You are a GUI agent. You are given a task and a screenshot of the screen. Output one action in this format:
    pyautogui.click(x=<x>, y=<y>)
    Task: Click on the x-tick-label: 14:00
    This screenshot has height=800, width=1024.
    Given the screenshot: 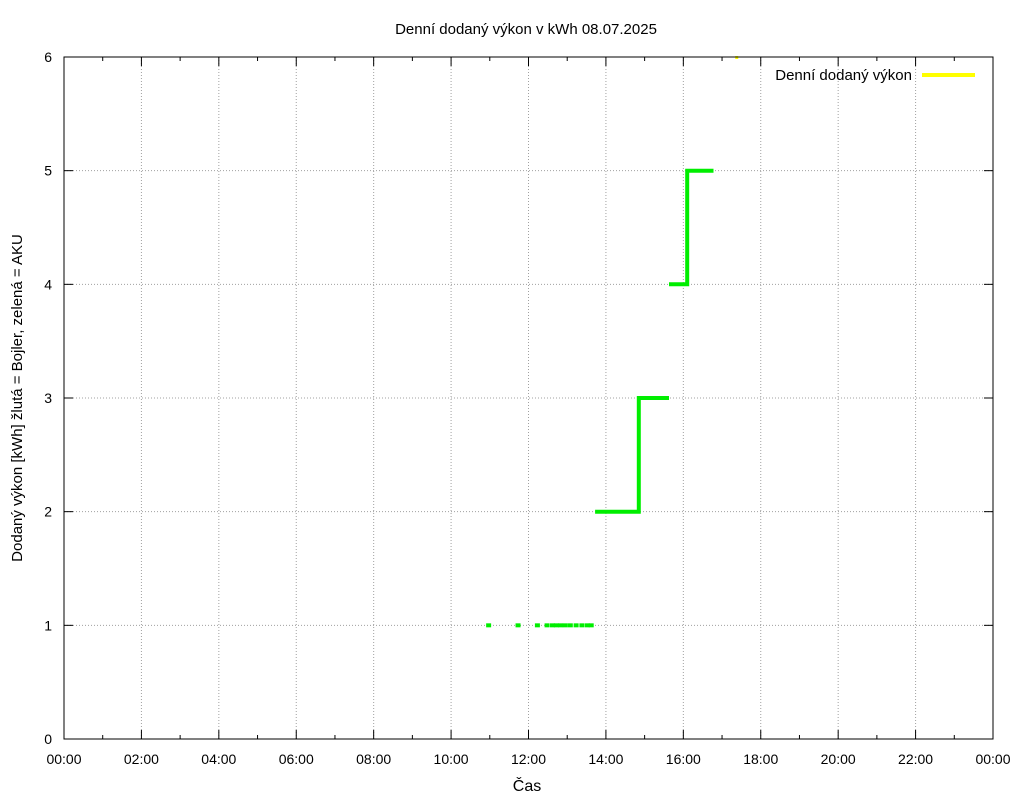 What is the action you would take?
    pyautogui.click(x=605, y=759)
    